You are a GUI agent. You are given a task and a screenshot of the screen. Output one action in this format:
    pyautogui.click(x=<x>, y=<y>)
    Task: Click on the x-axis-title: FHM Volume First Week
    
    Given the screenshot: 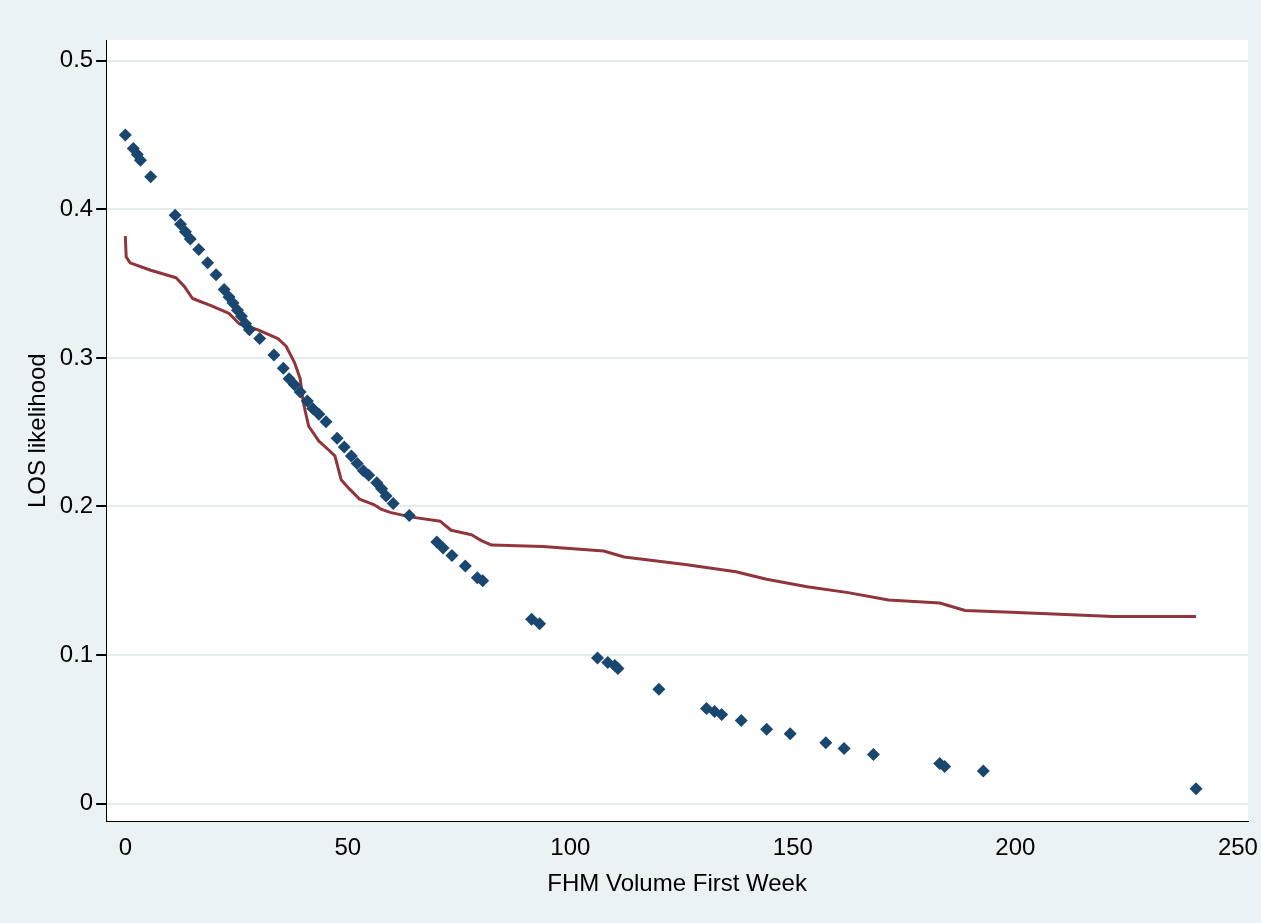 What is the action you would take?
    pyautogui.click(x=677, y=883)
    